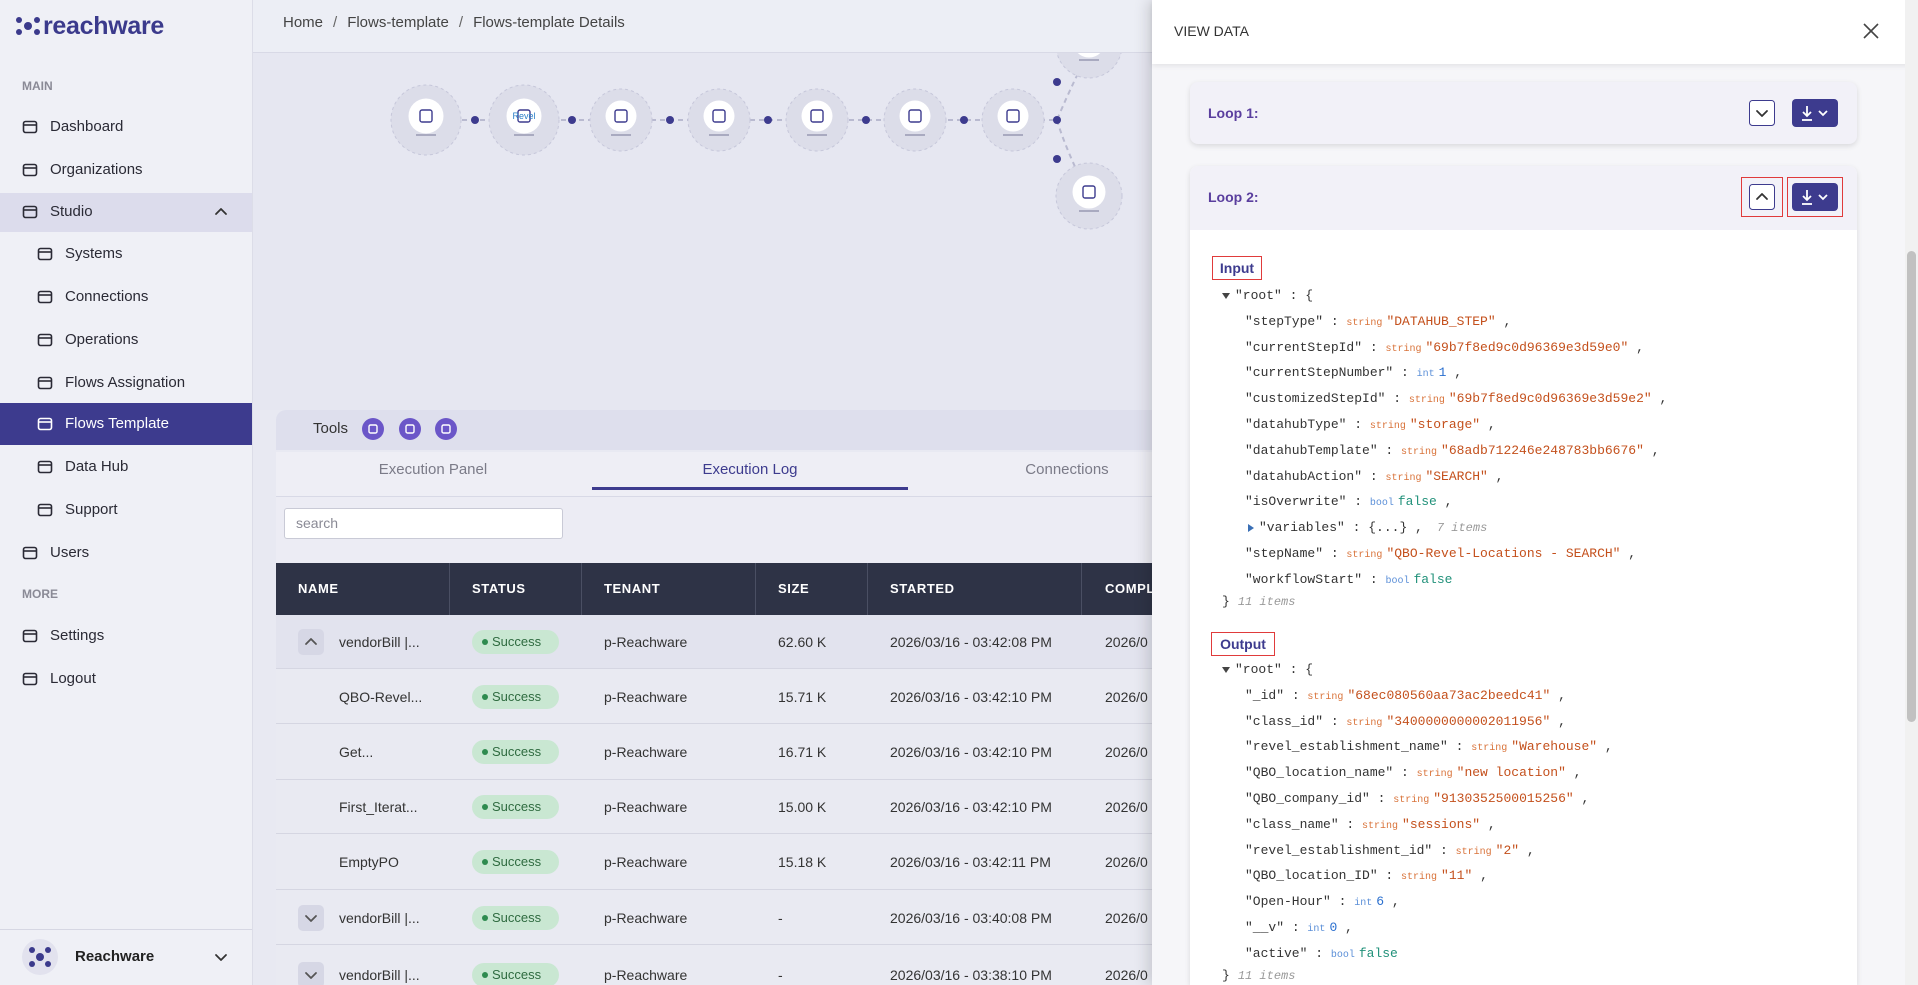 Image resolution: width=1918 pixels, height=985 pixels. What do you see at coordinates (1307, 798) in the screenshot?
I see `json-key: "QBO_company_id"` at bounding box center [1307, 798].